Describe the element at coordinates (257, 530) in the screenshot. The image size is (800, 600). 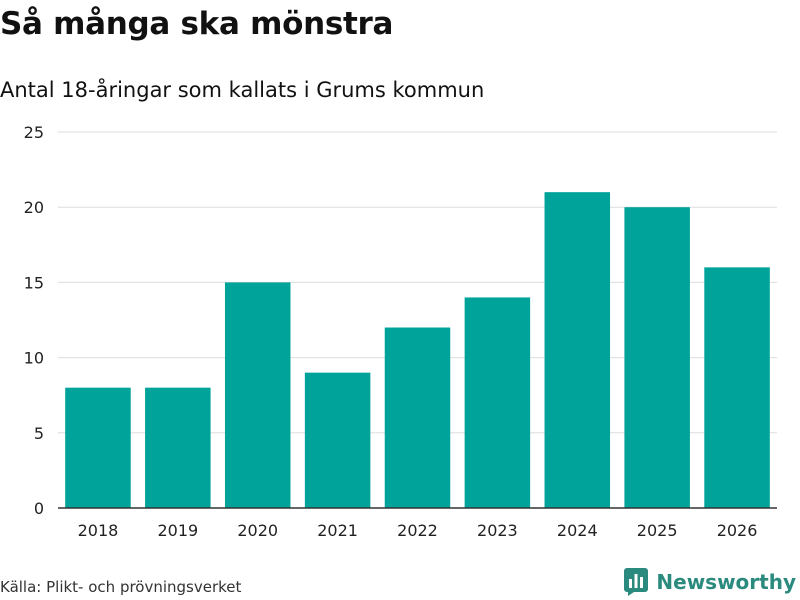
I see `x-tick-label: 2020` at that location.